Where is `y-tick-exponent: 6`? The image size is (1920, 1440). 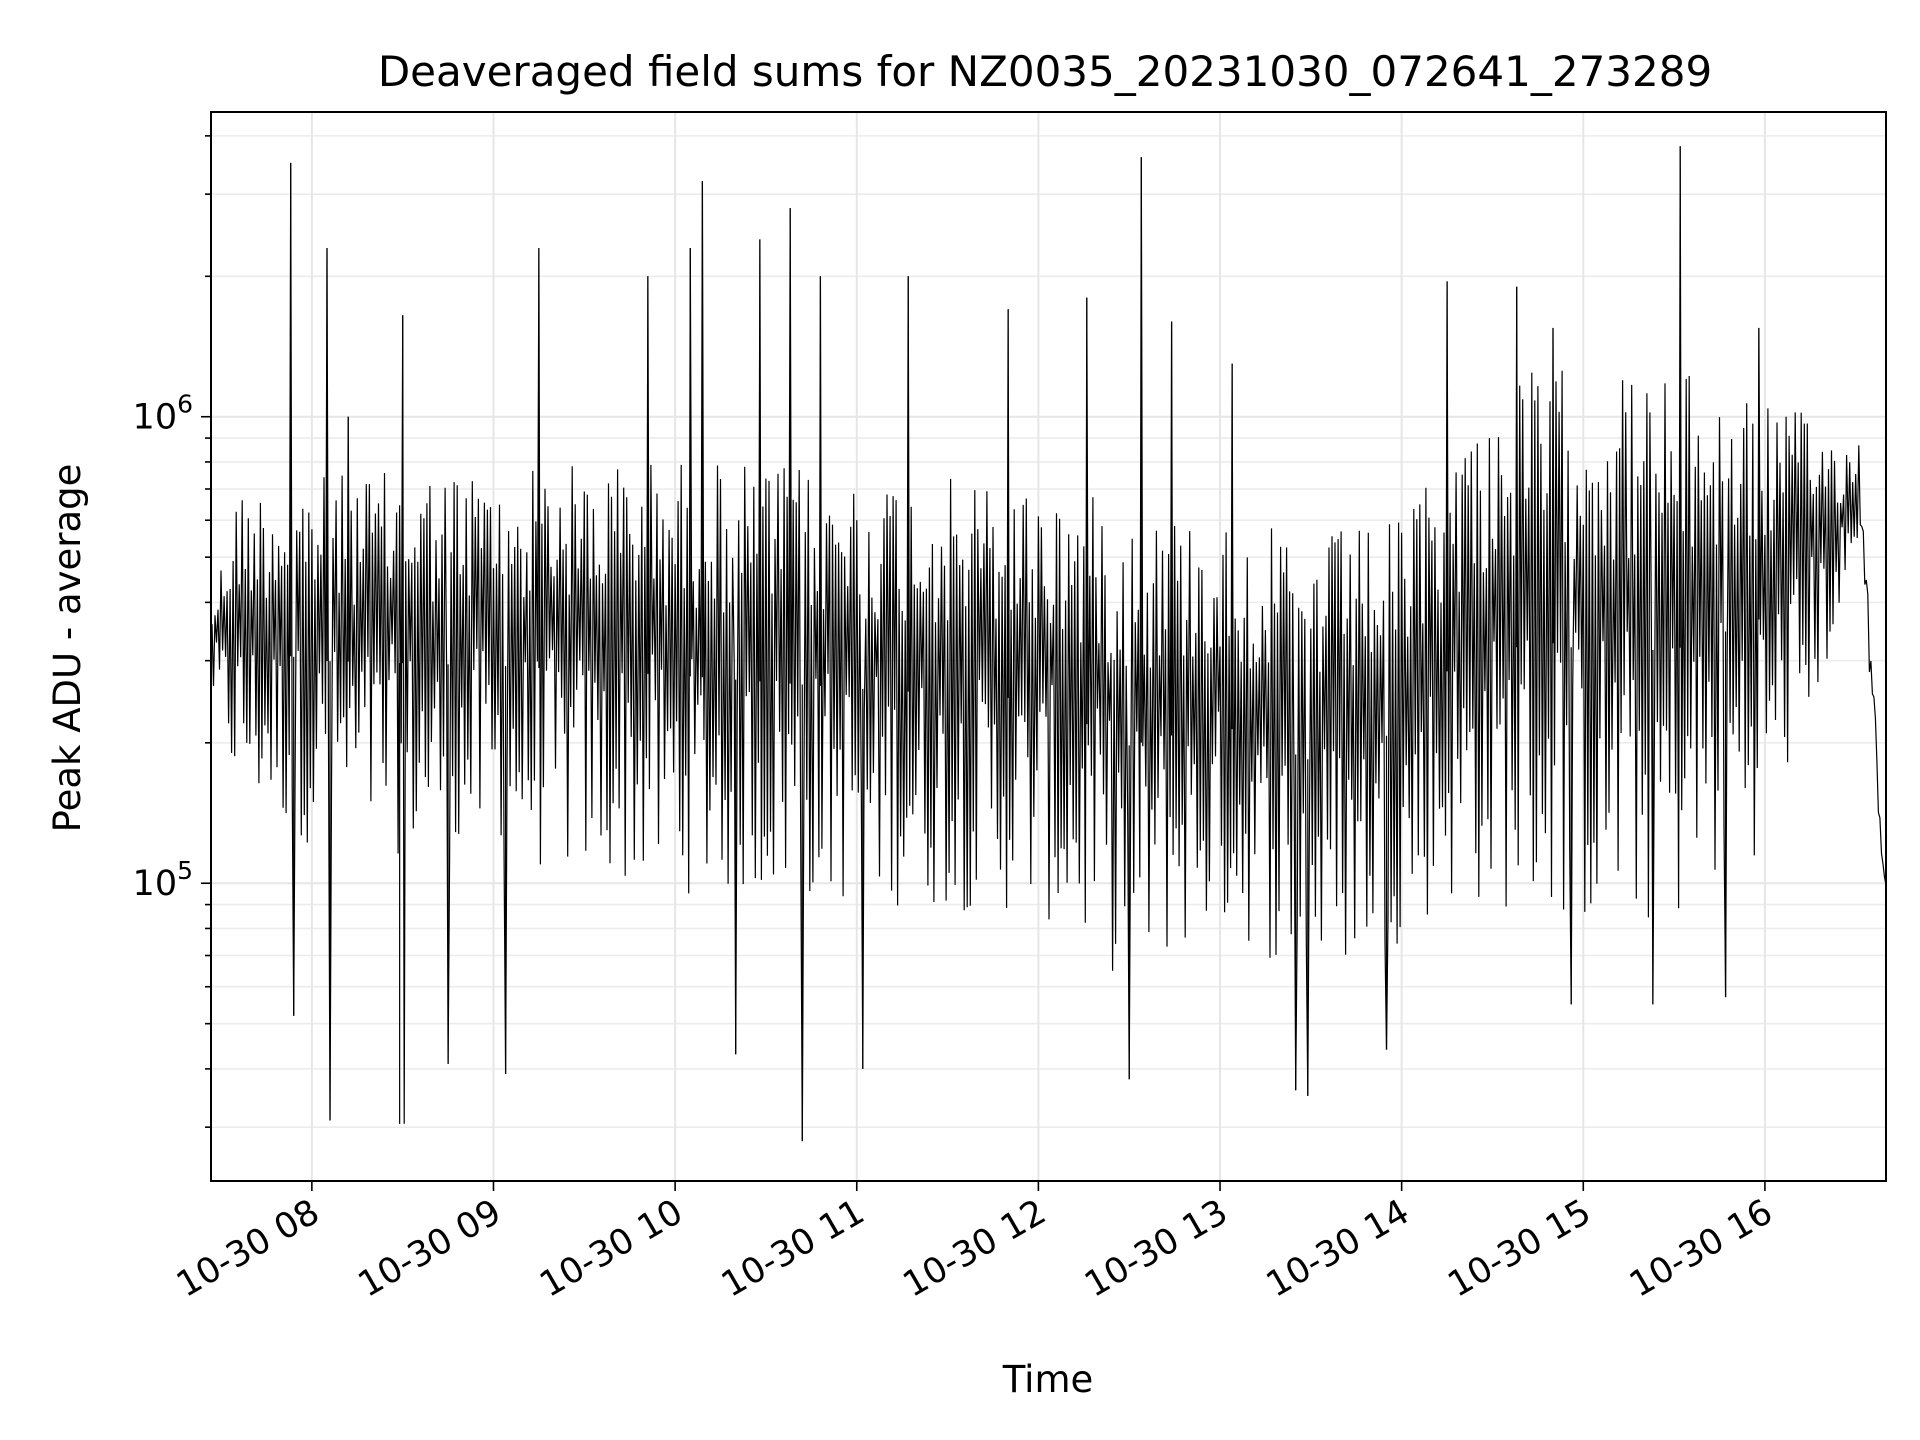
y-tick-exponent: 6 is located at coordinates (185, 404).